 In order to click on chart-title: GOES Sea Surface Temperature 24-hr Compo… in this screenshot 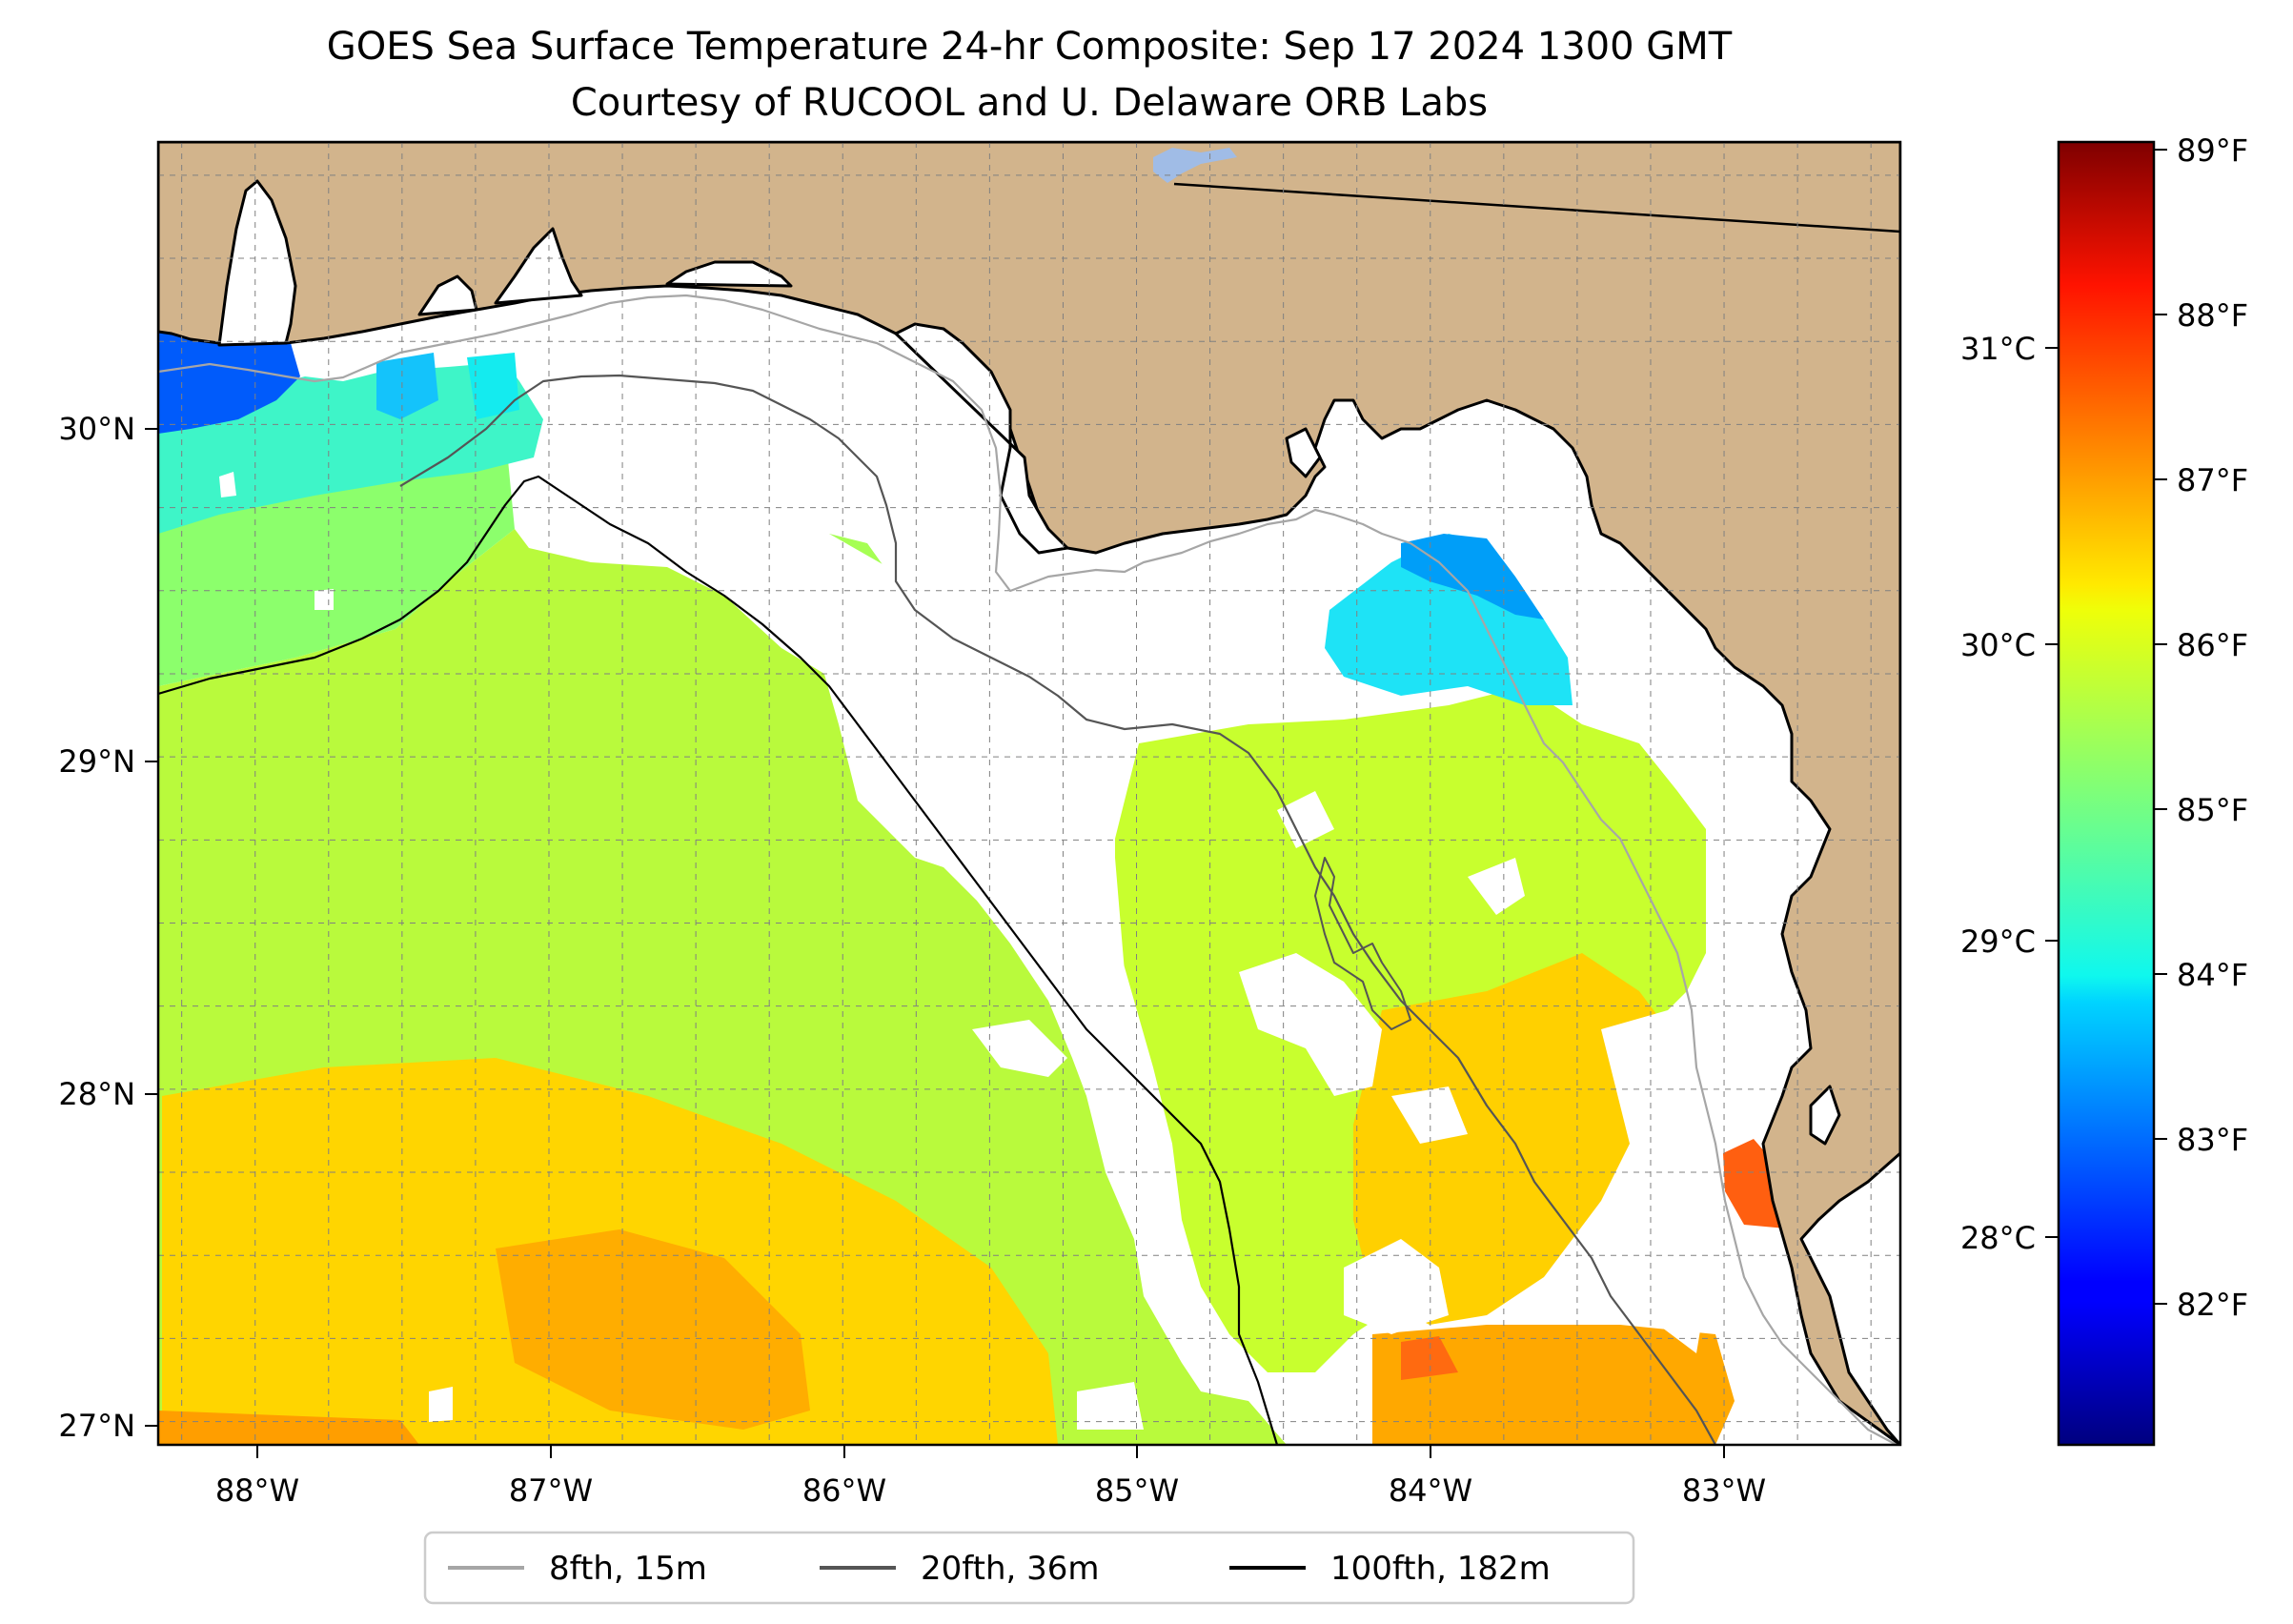, I will do `click(1030, 47)`.